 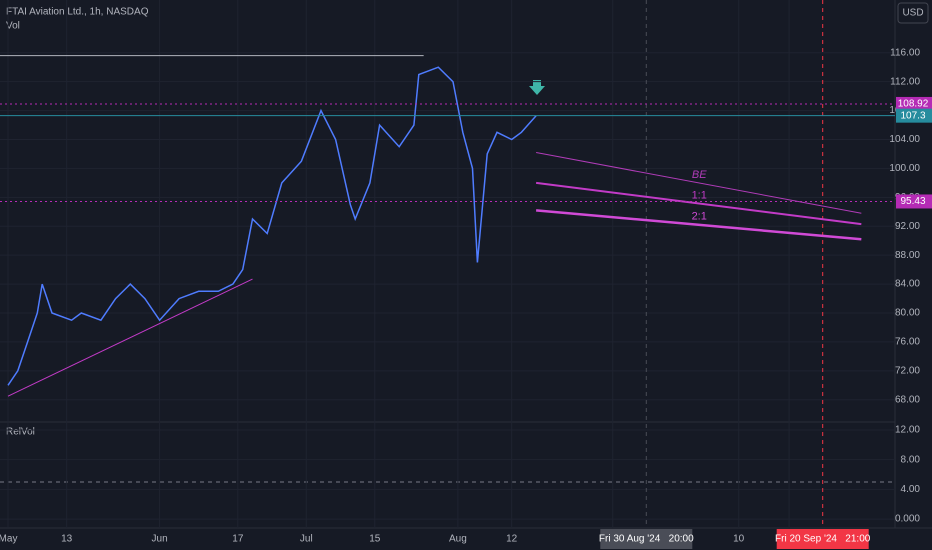 What do you see at coordinates (160, 539) in the screenshot?
I see `x-tick-label: Jun` at bounding box center [160, 539].